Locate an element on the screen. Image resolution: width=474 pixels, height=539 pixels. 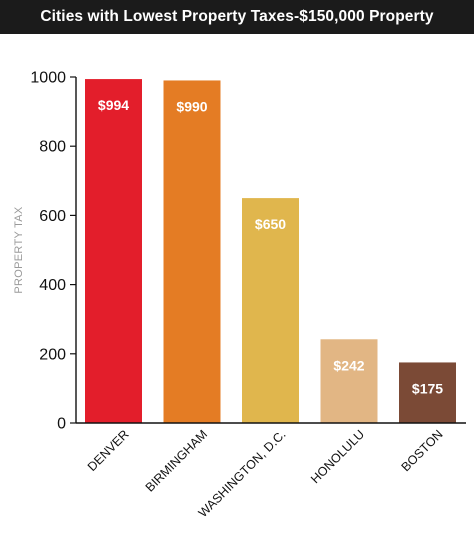
y-tick-label: 600 is located at coordinates (52, 216).